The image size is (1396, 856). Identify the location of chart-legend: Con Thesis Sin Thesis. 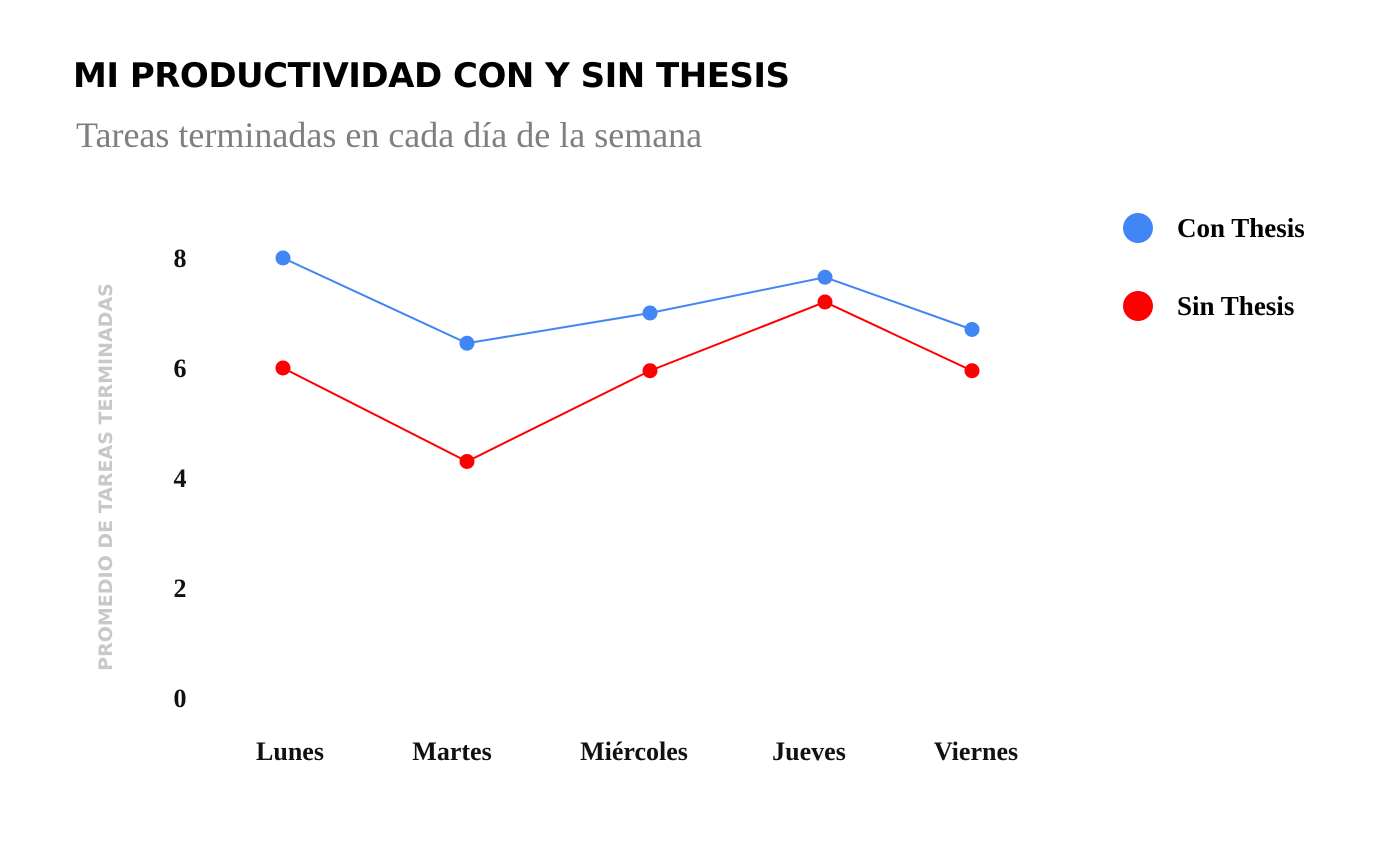
(1214, 286).